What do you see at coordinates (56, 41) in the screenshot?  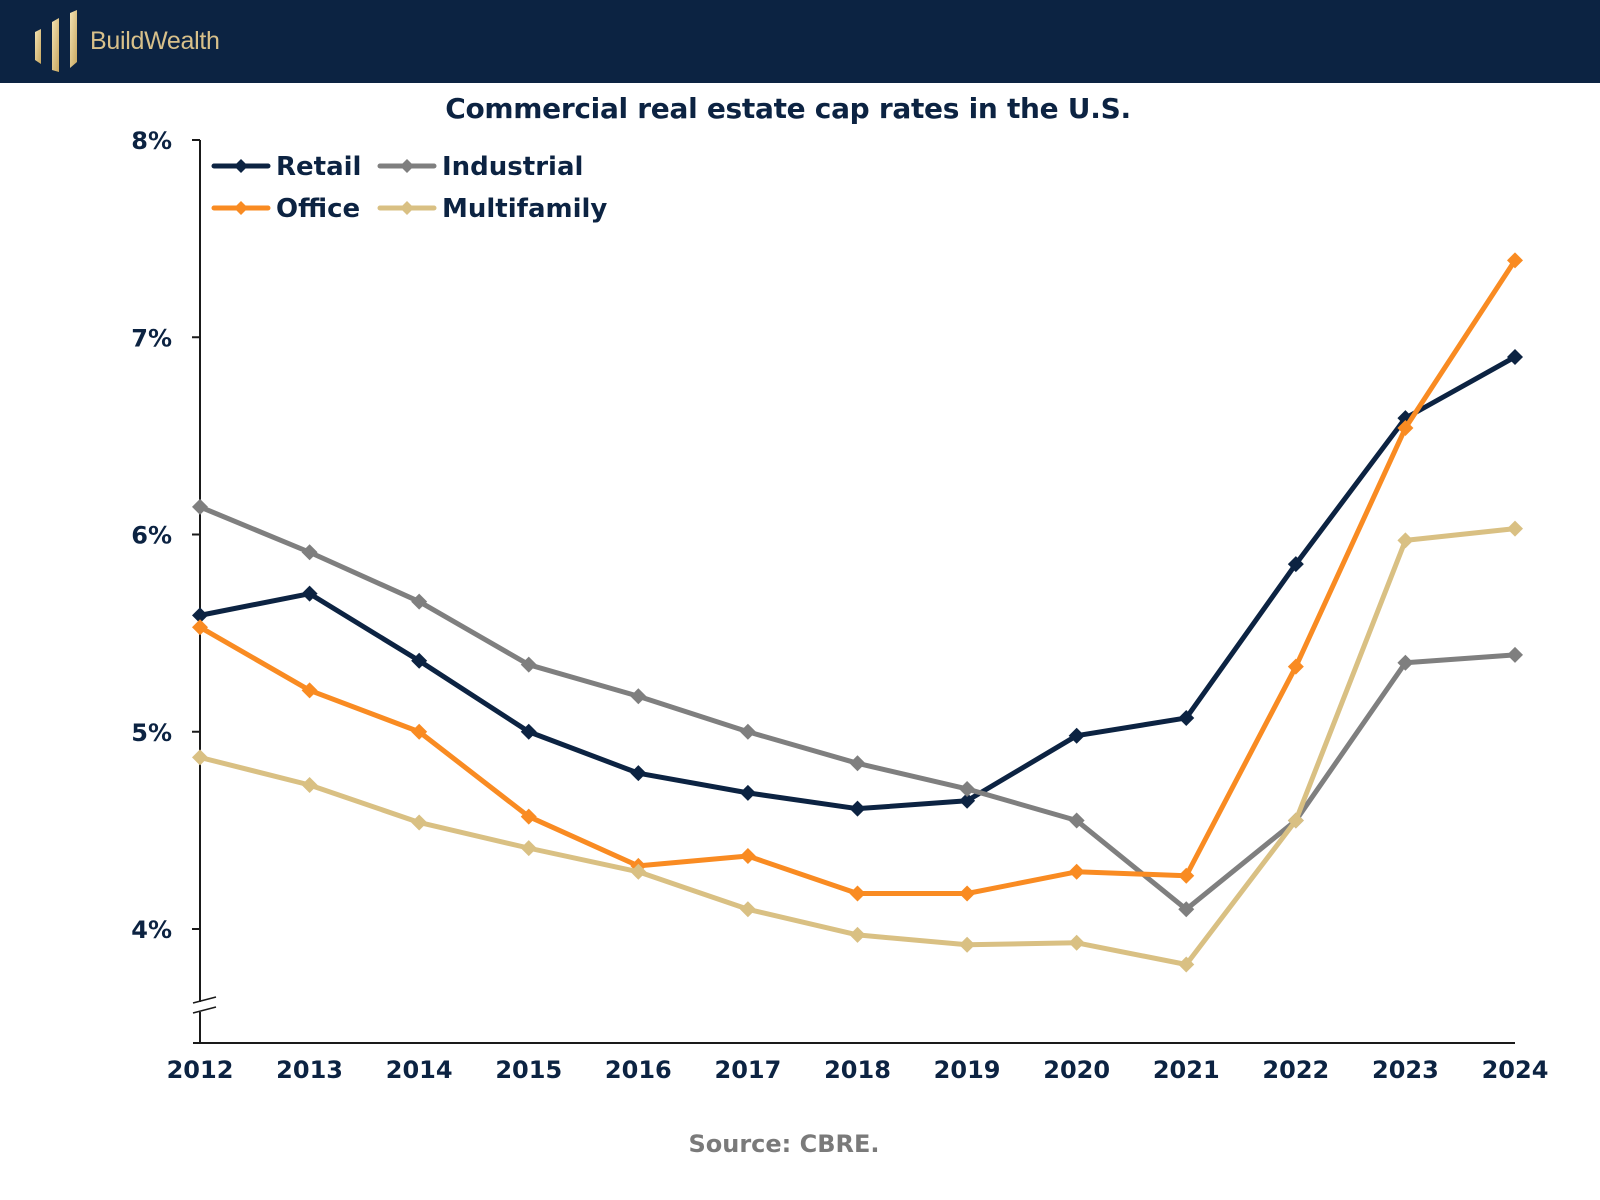 I see `bar-columns-logo-icon` at bounding box center [56, 41].